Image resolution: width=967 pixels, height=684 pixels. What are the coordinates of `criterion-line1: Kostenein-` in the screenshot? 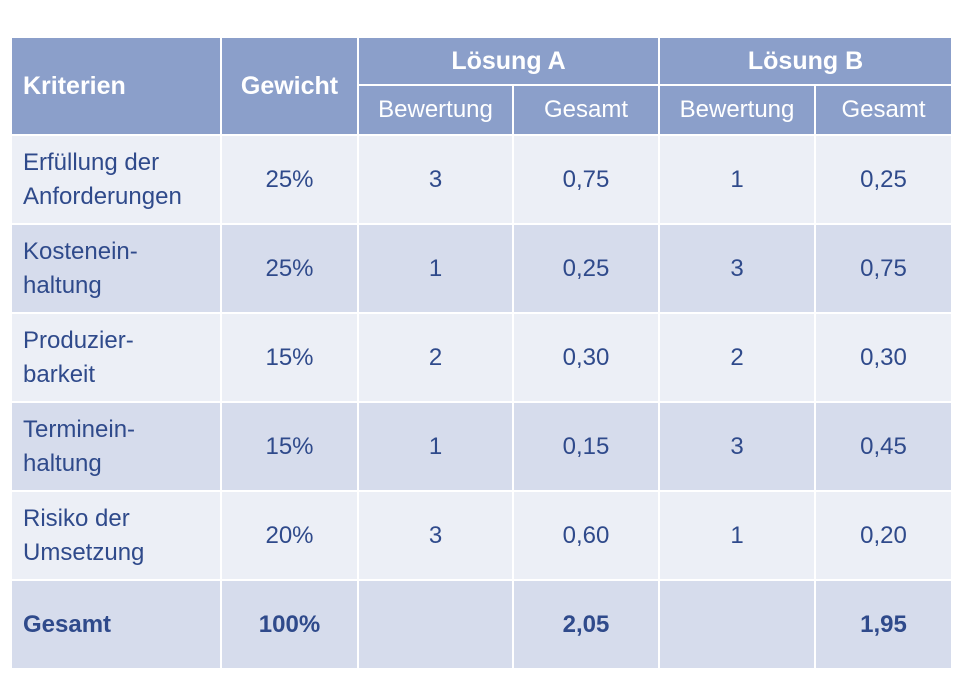 It's located at (80, 251).